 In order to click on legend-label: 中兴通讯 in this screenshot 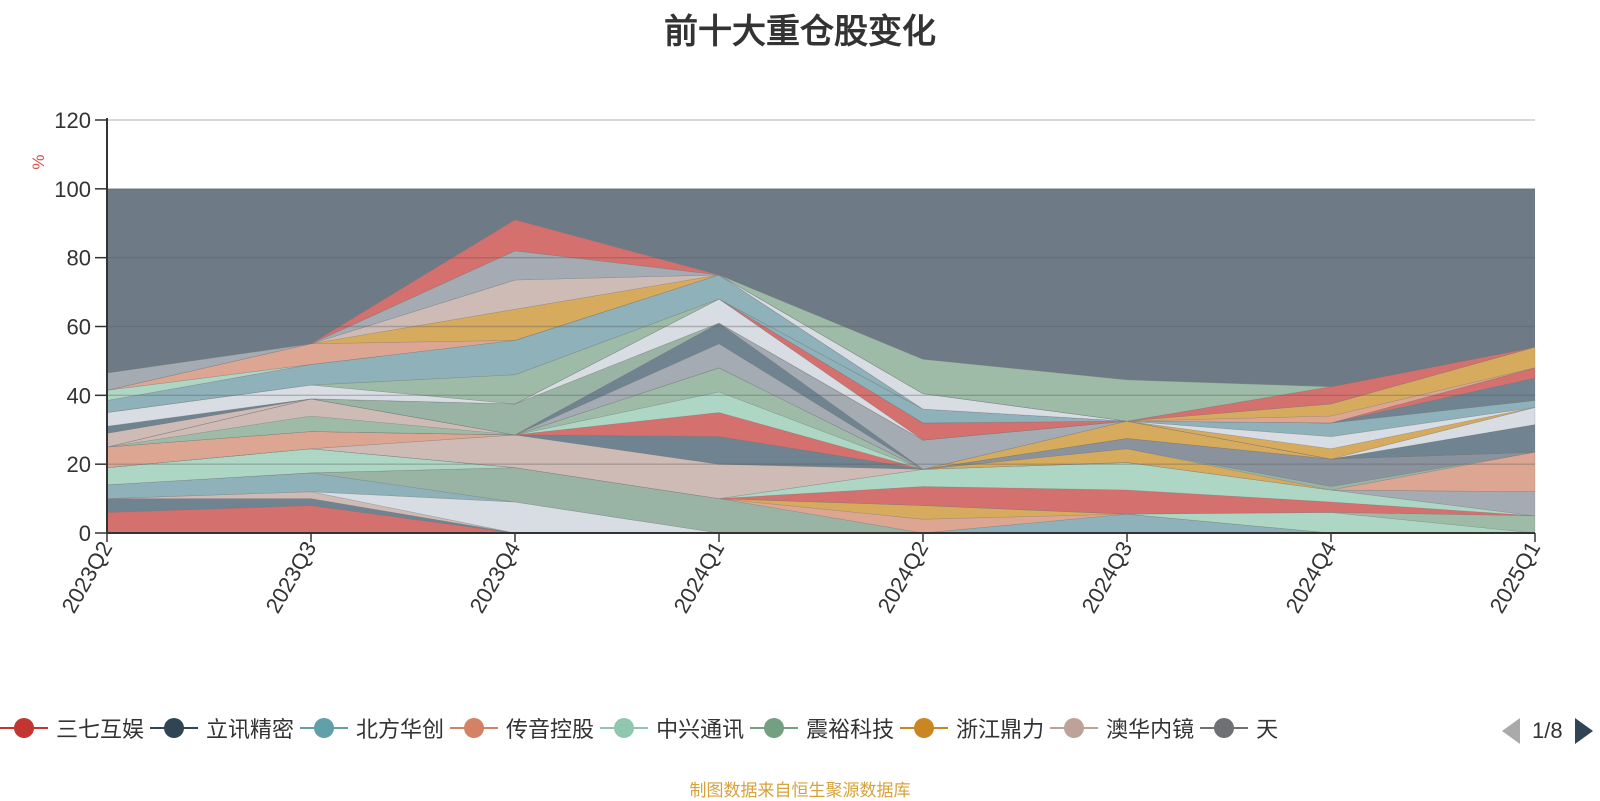, I will do `click(700, 729)`.